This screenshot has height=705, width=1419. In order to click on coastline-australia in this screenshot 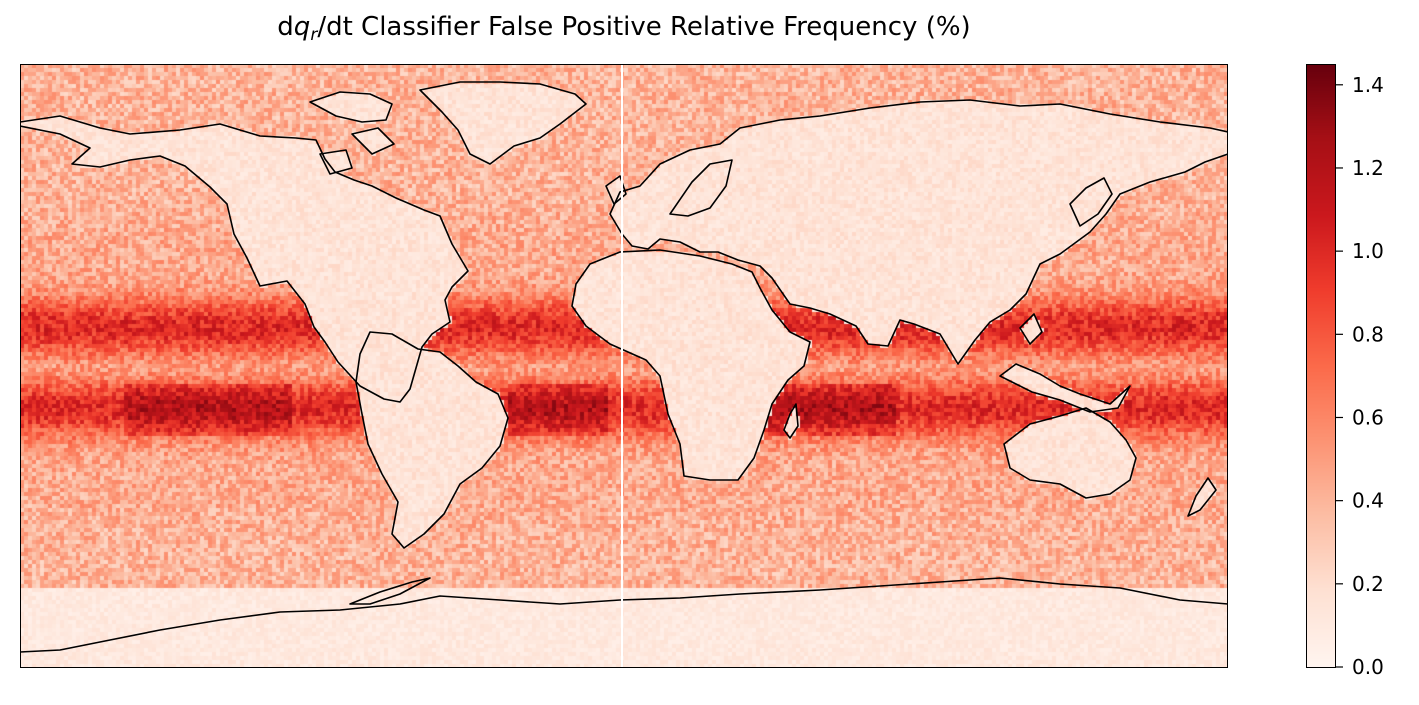, I will do `click(1070, 453)`.